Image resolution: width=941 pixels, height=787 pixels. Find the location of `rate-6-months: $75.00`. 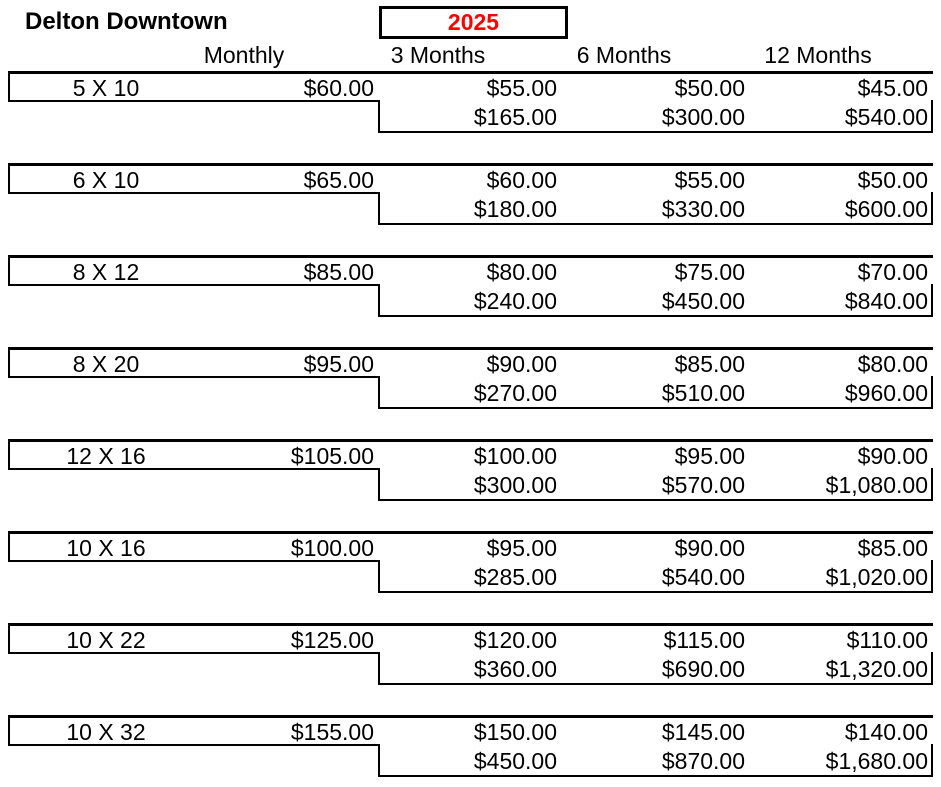

rate-6-months: $75.00 is located at coordinates (709, 272).